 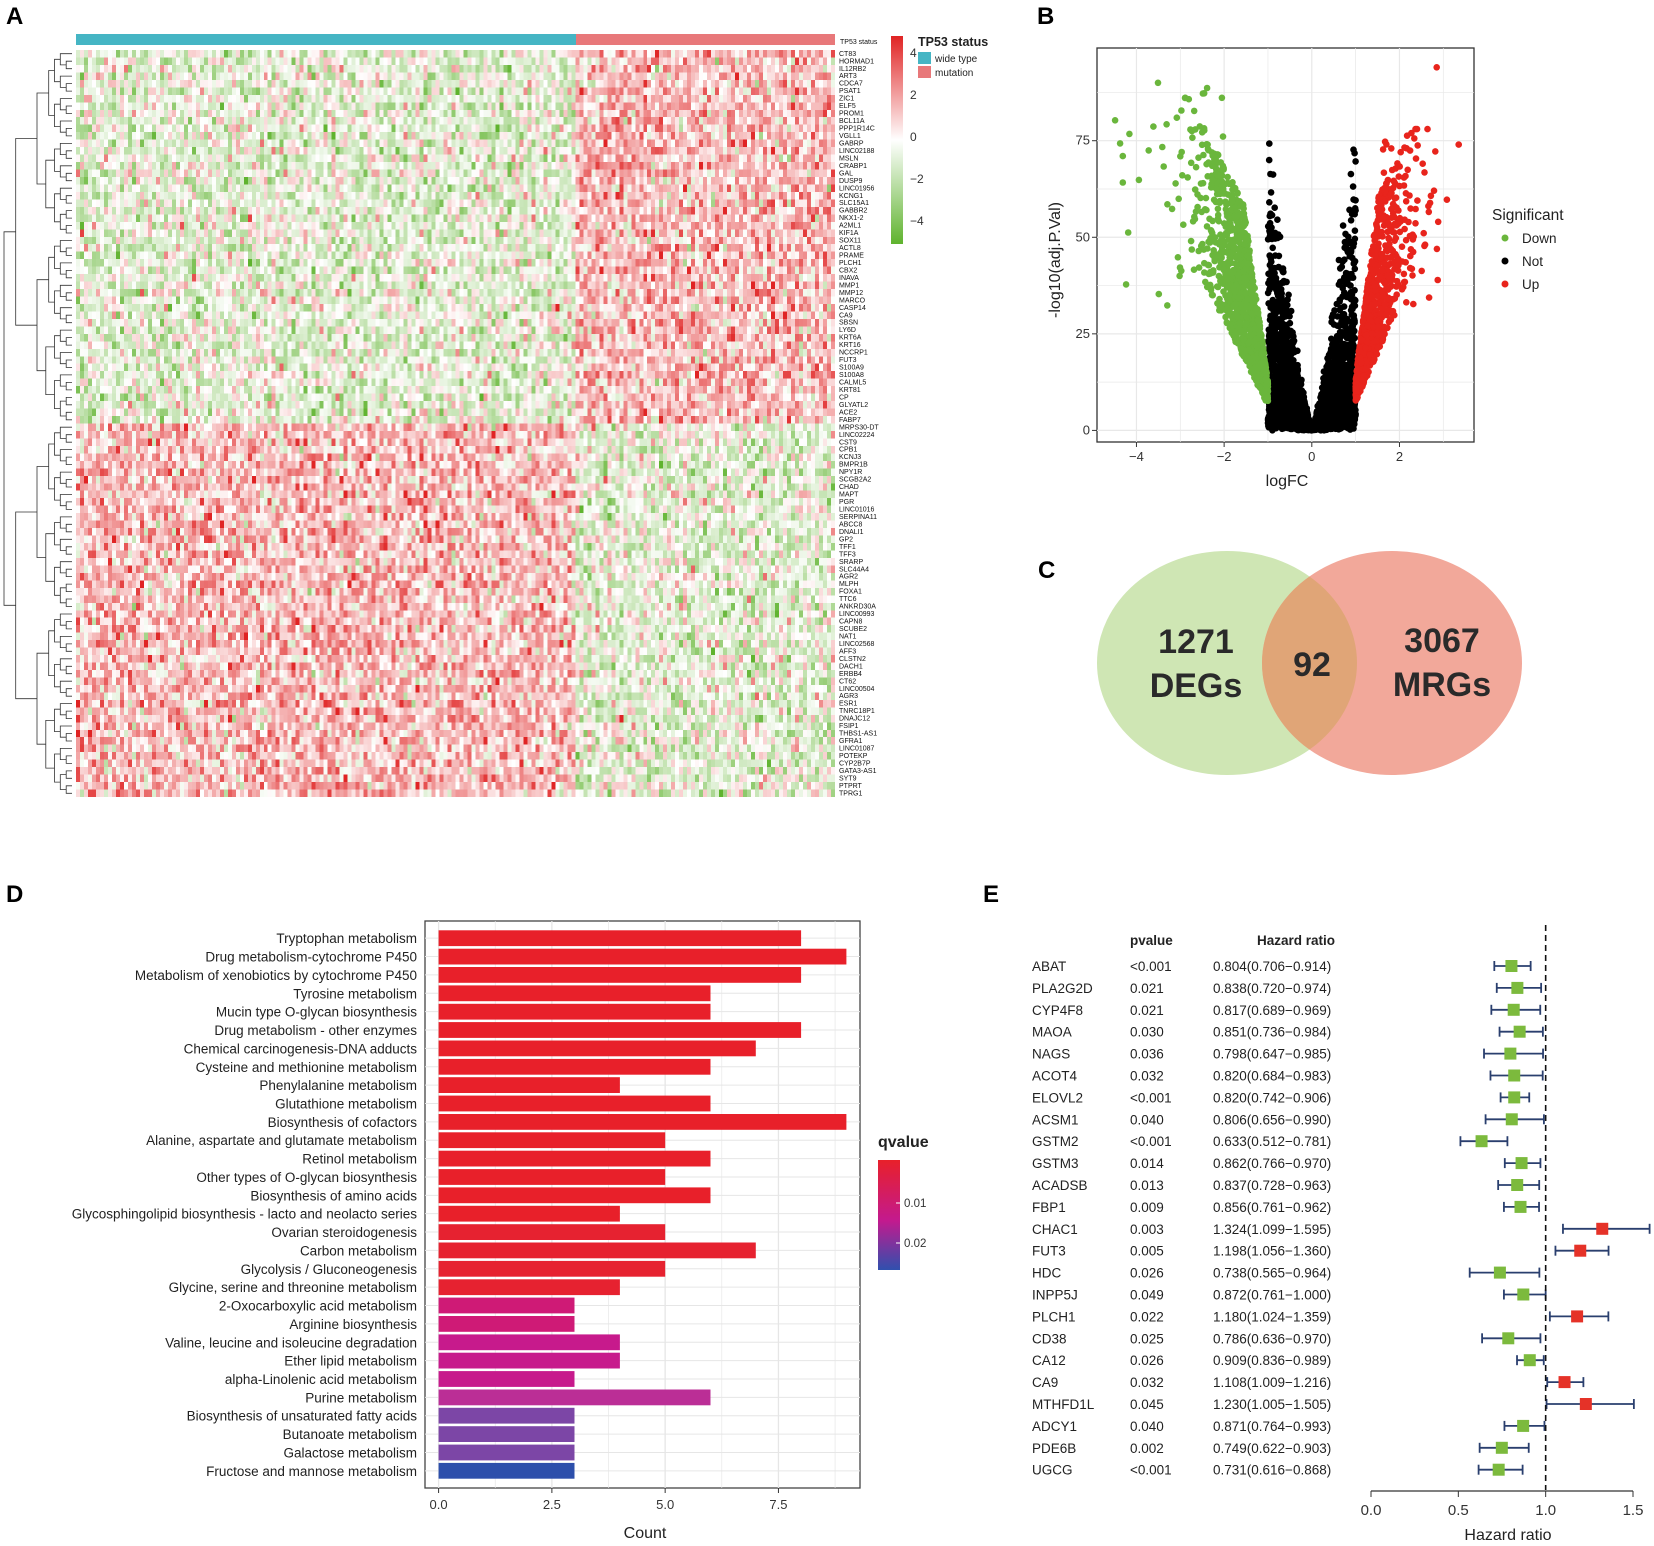 What do you see at coordinates (1272, 1251) in the screenshot?
I see `forest-hr-text: 1.198(1.056−1.360)` at bounding box center [1272, 1251].